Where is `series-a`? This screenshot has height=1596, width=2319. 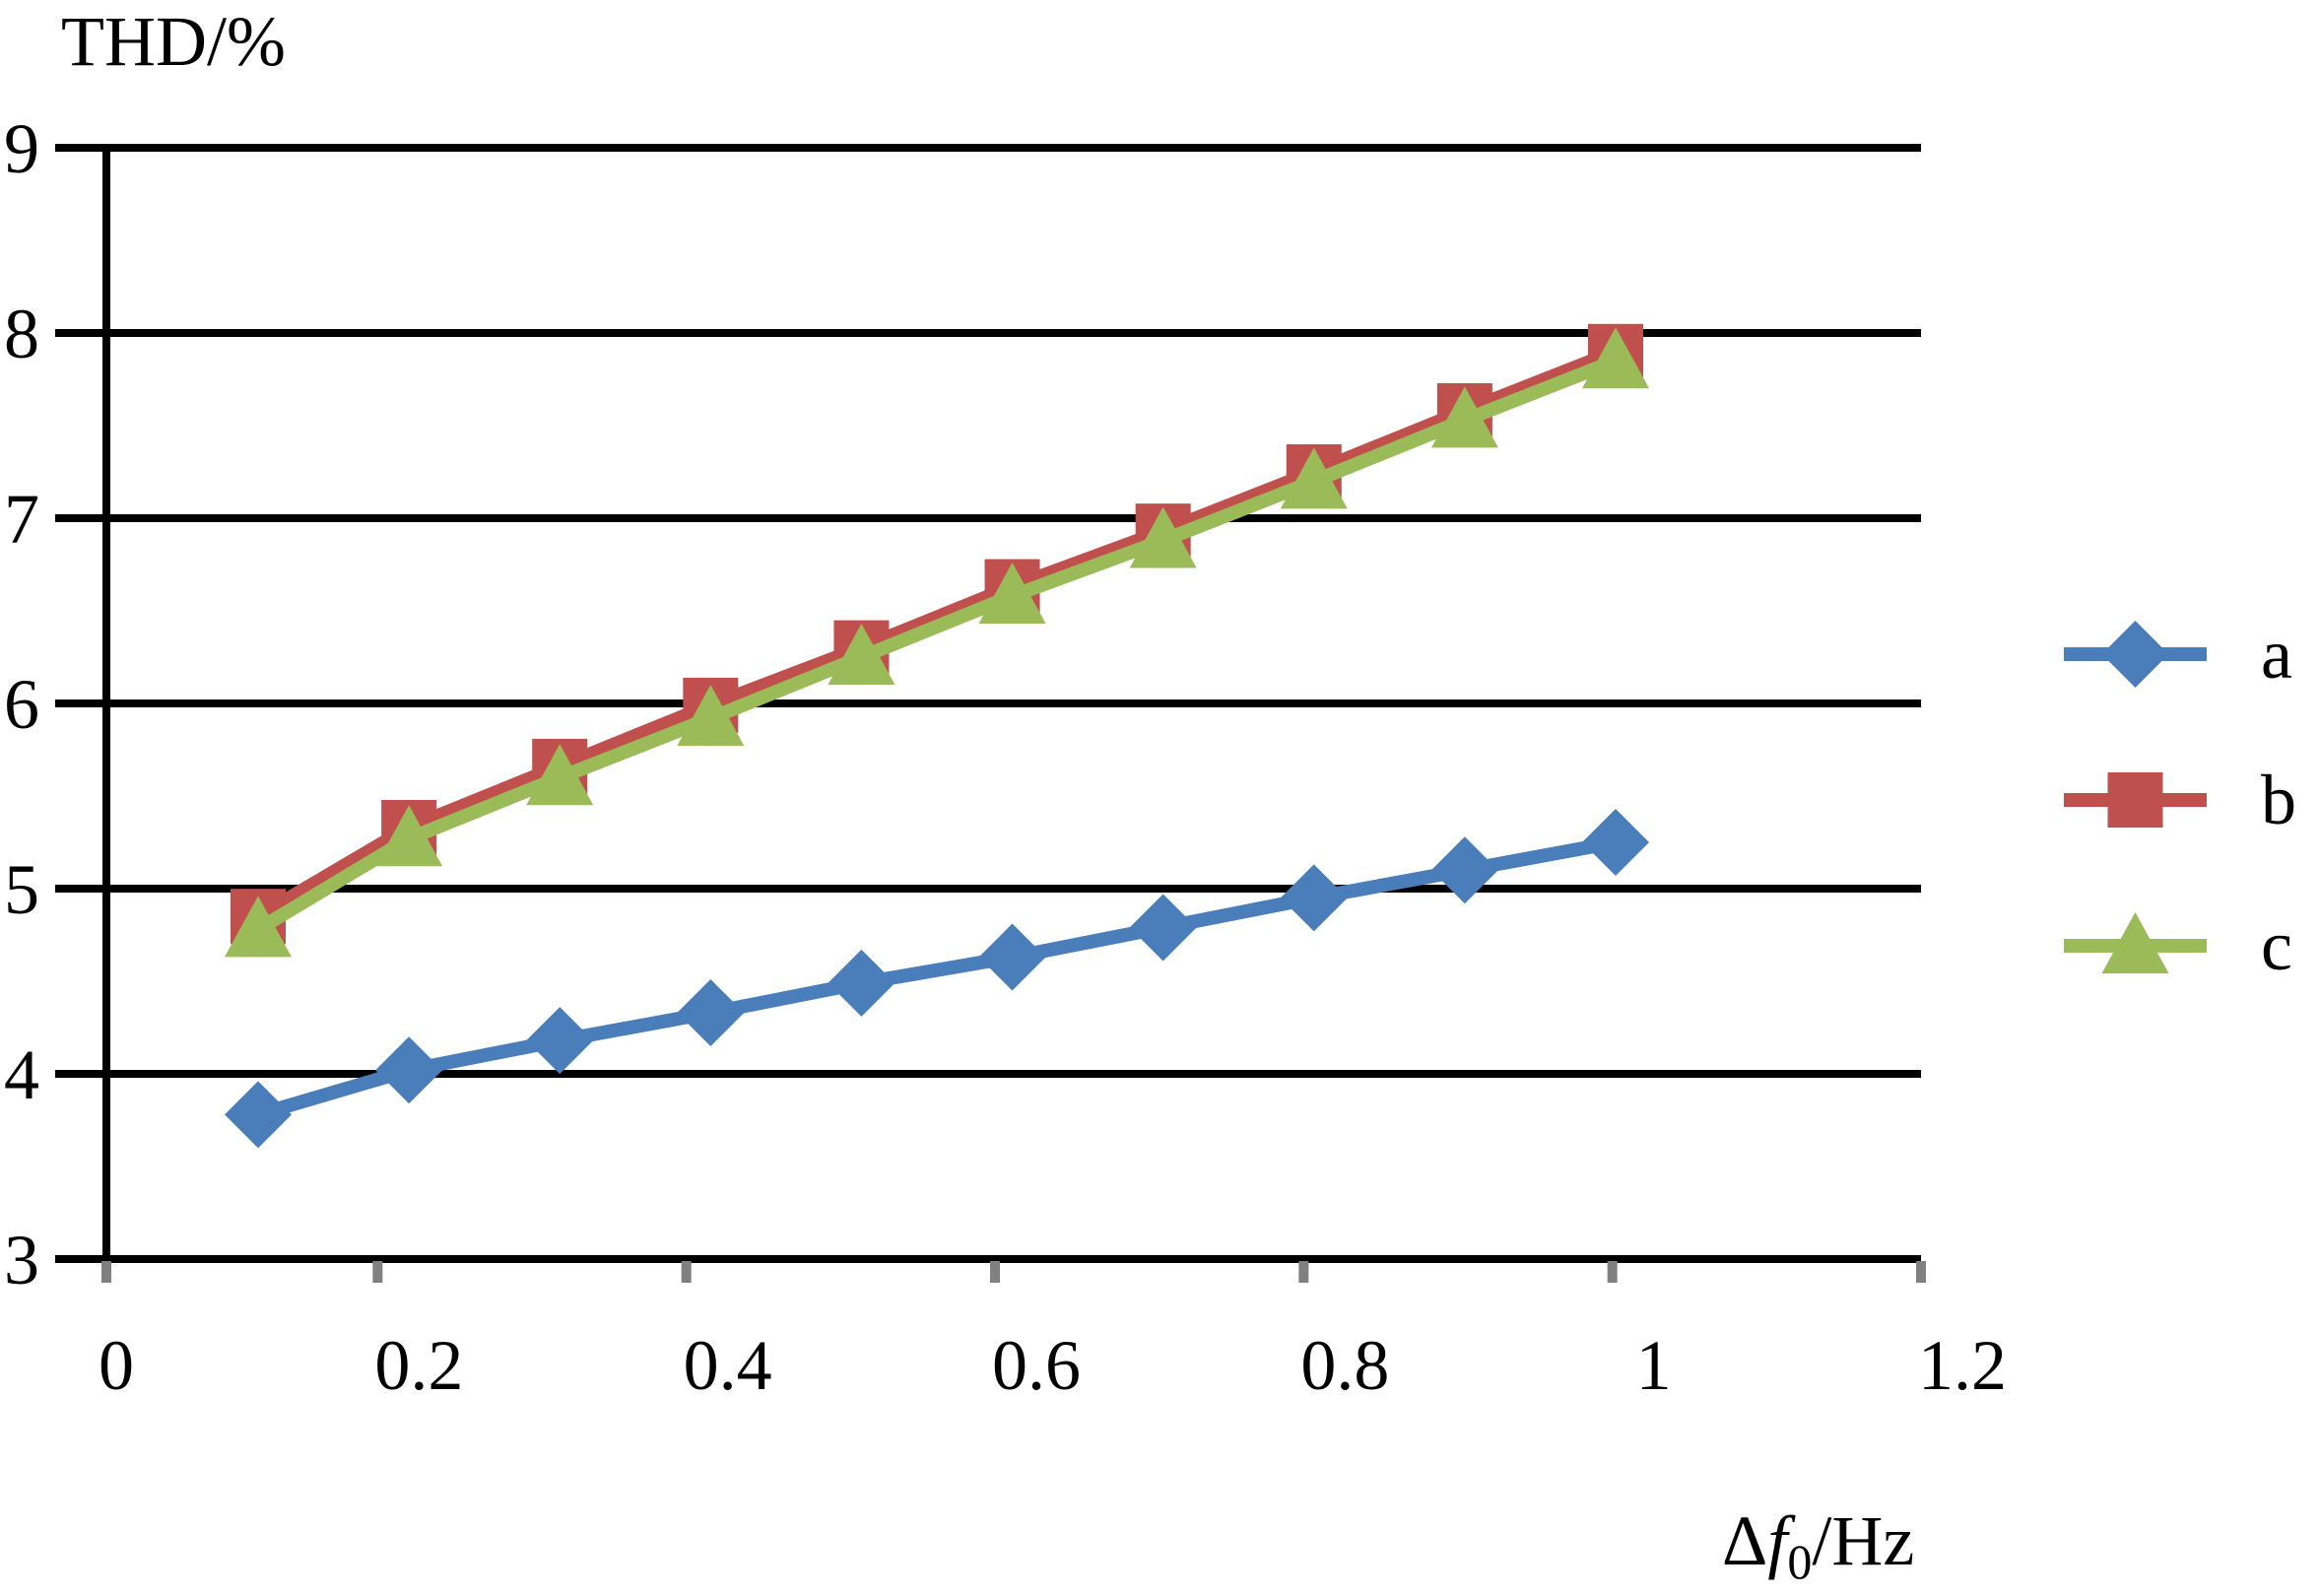
series-a is located at coordinates (937, 979).